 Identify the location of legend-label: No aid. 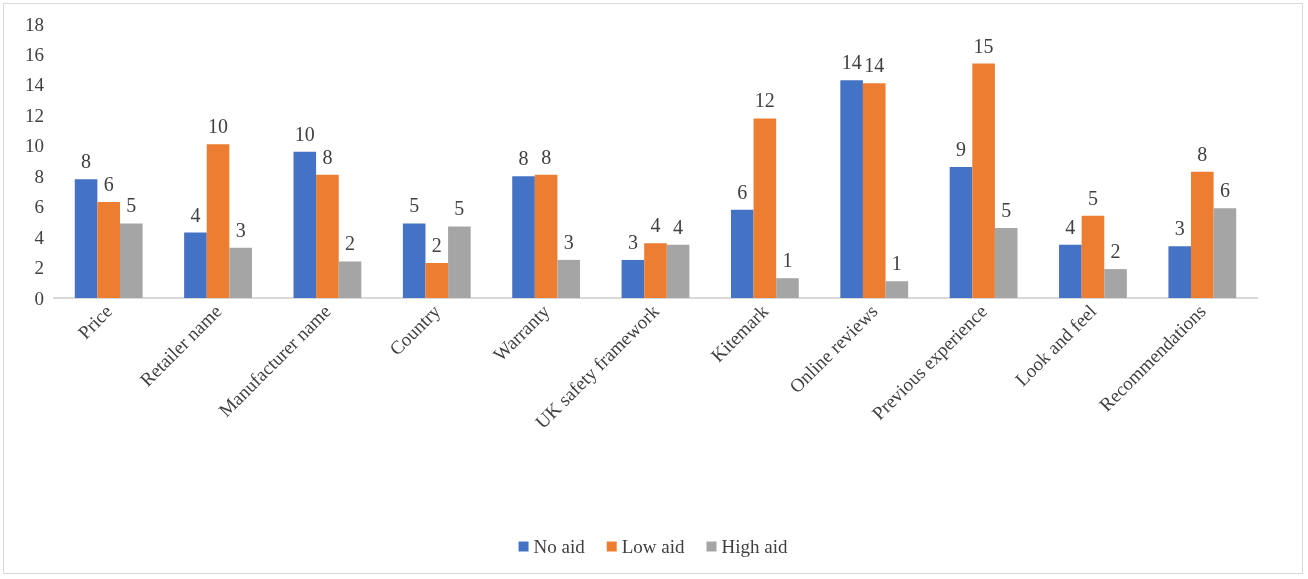
(559, 546).